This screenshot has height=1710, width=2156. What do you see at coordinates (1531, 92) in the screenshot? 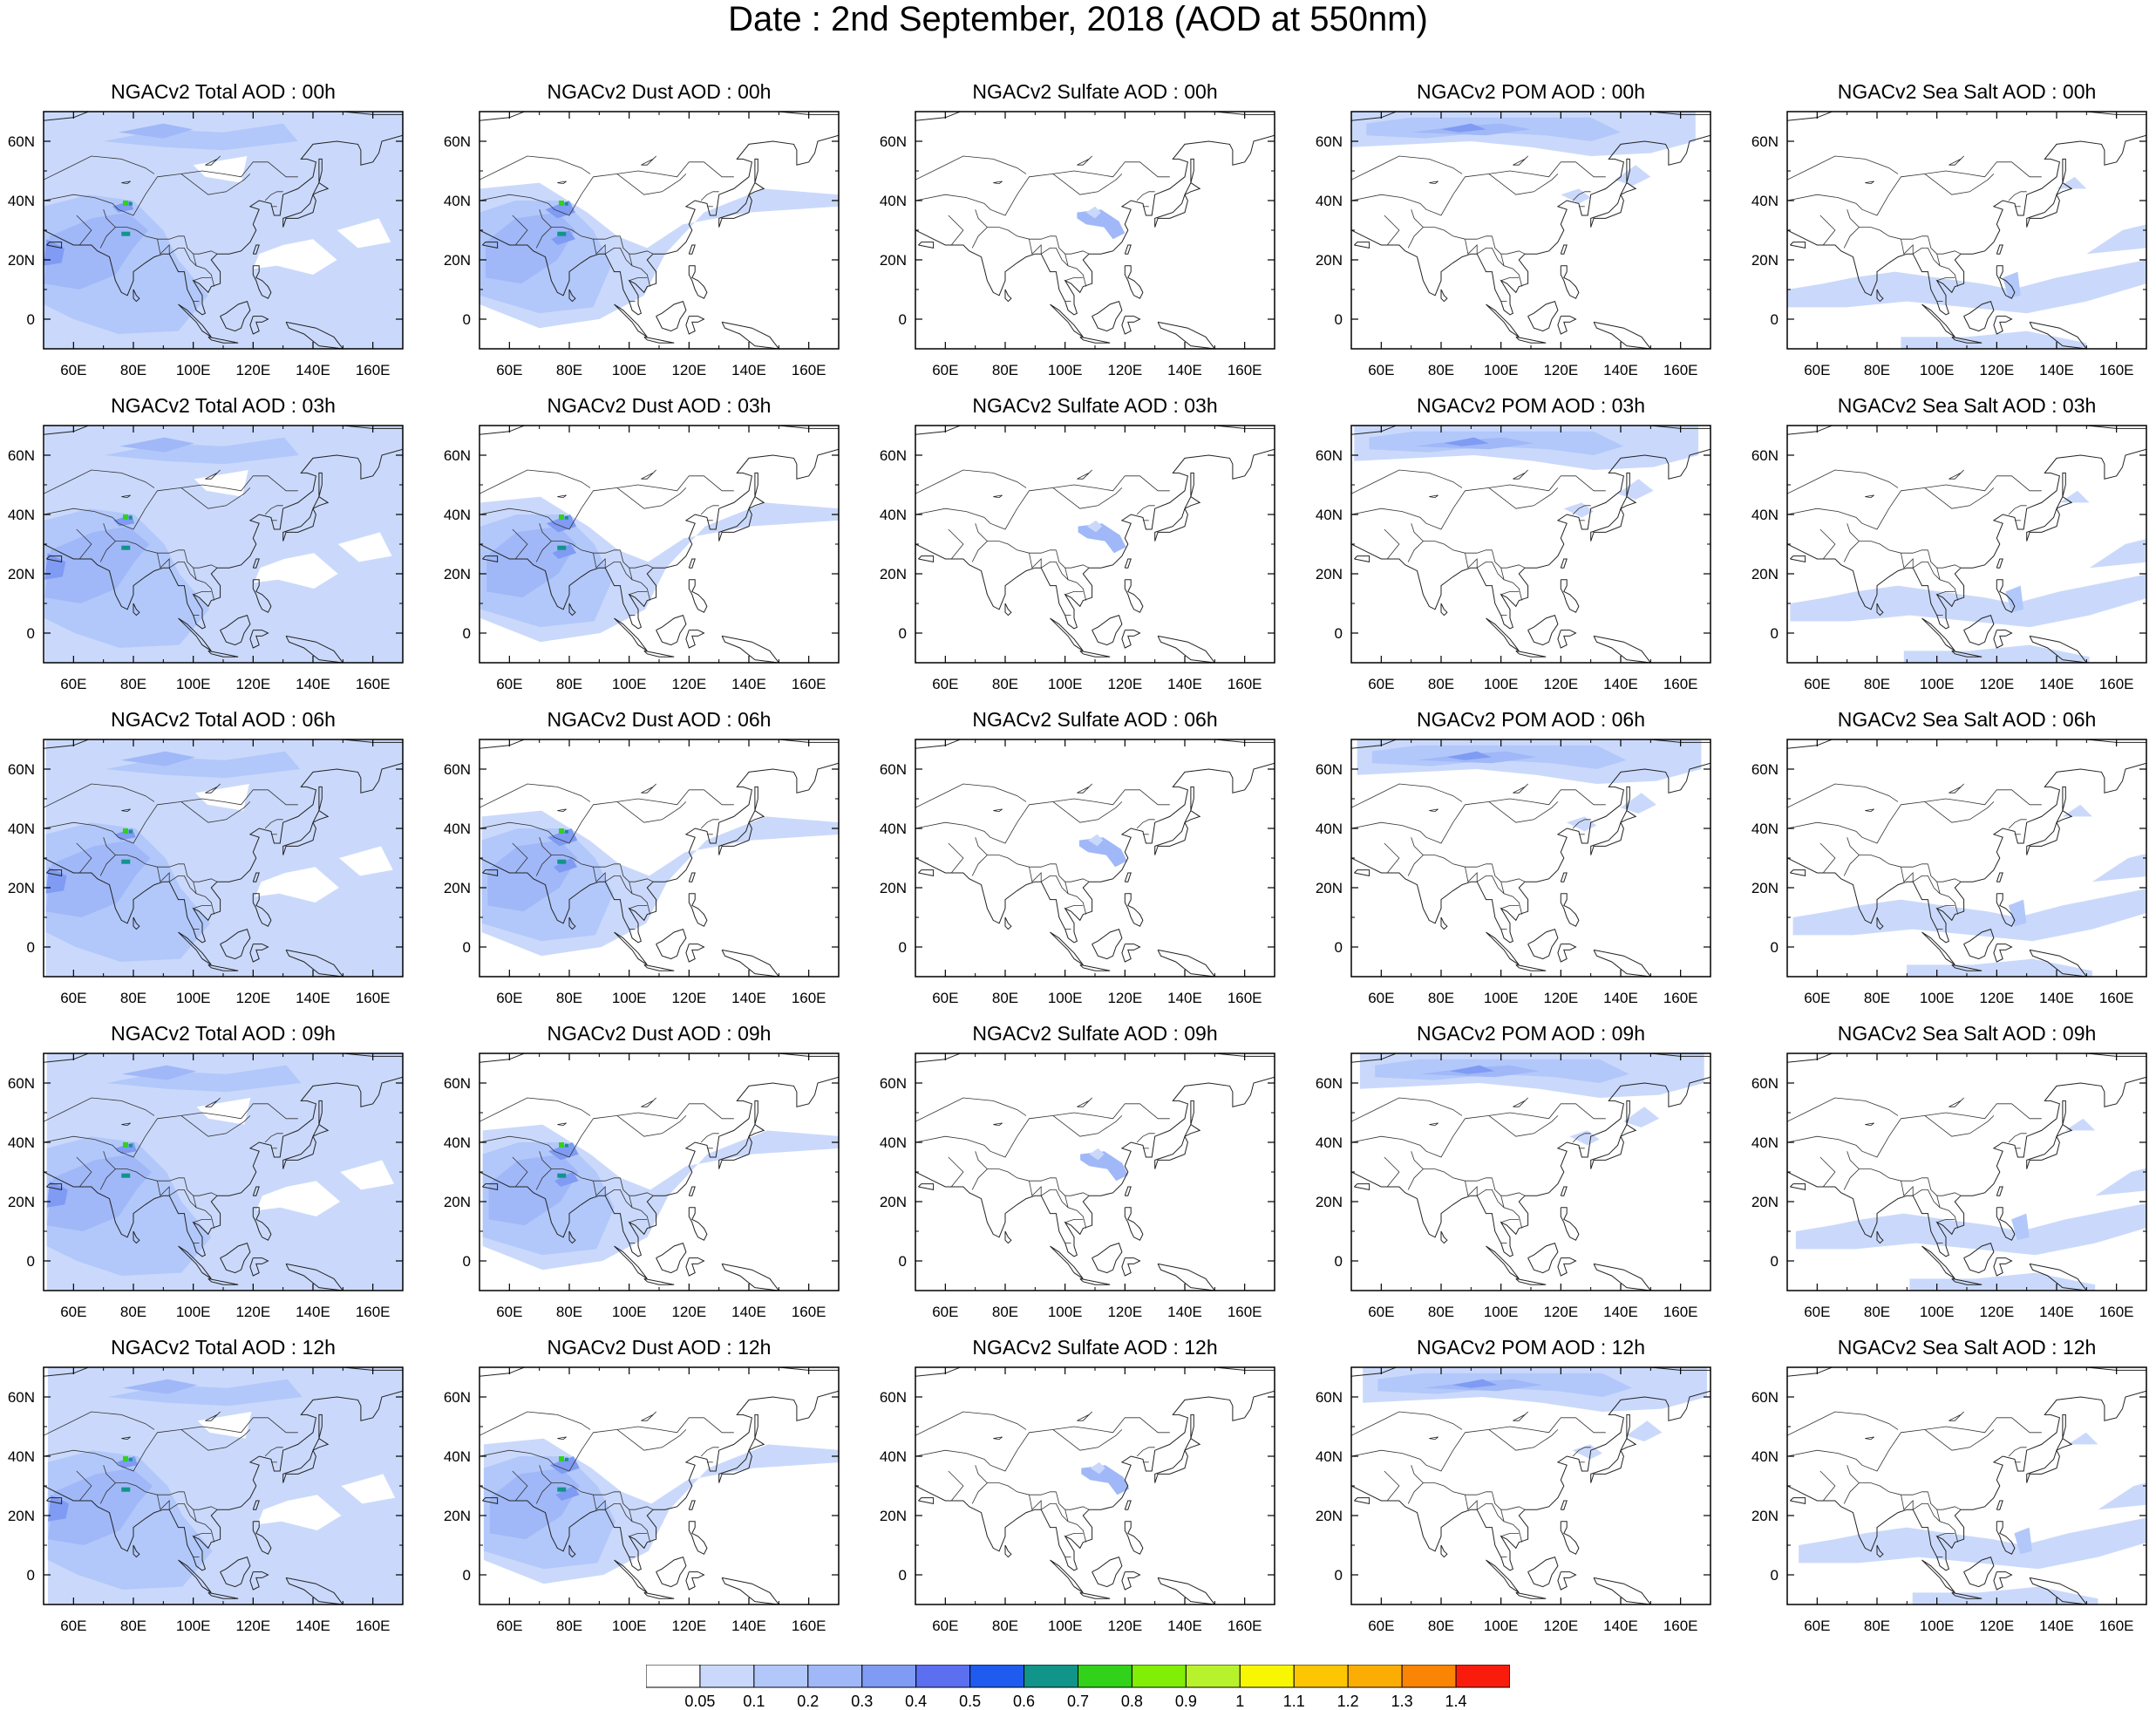
I see `panel-title: NGACv2 POM AOD : 00h` at bounding box center [1531, 92].